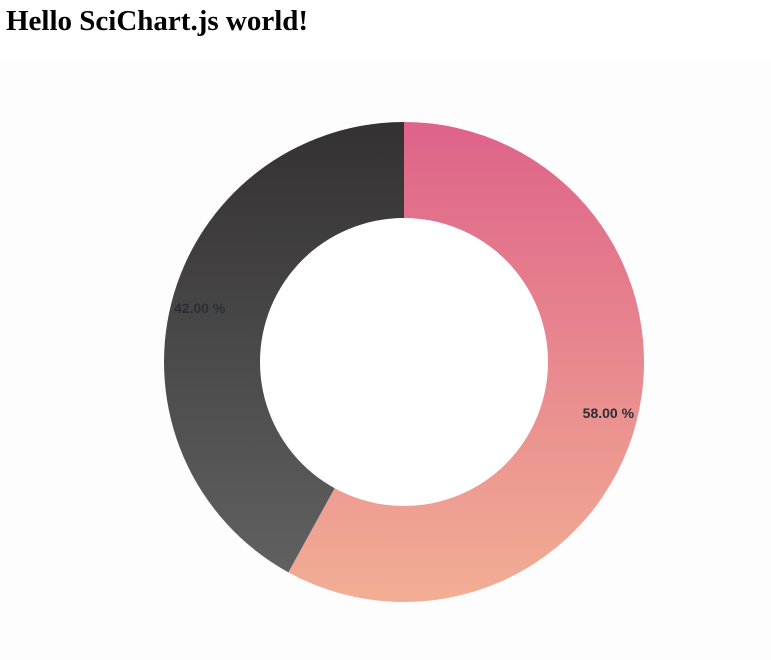 This screenshot has width=771, height=660. Describe the element at coordinates (609, 413) in the screenshot. I see `slice-data-label: 58.00 %` at that location.